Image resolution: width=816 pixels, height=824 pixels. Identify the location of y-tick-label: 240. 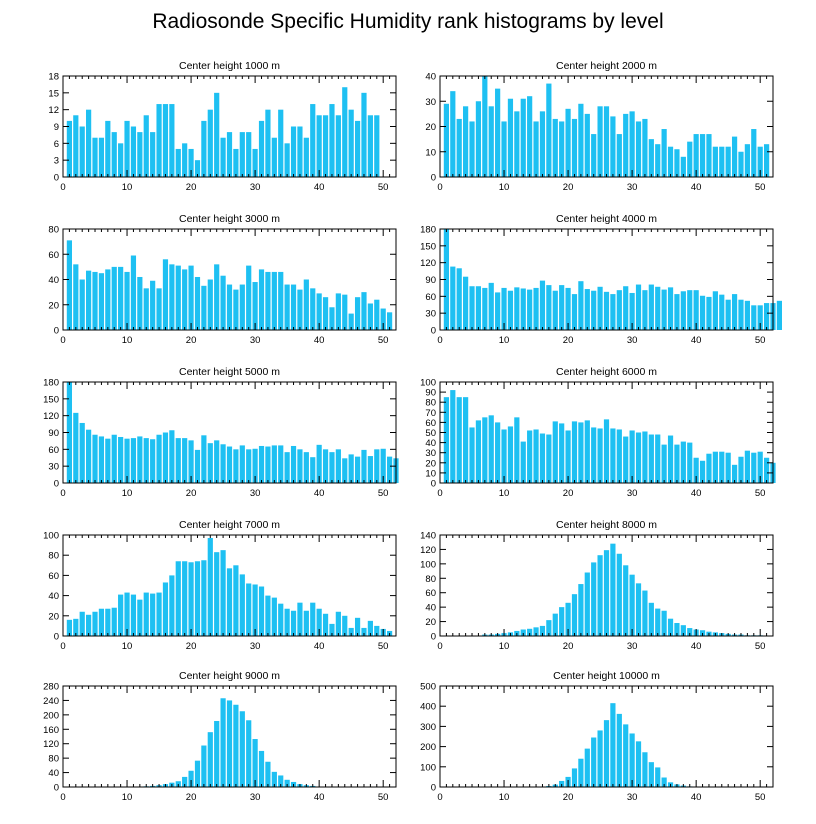
(51, 701).